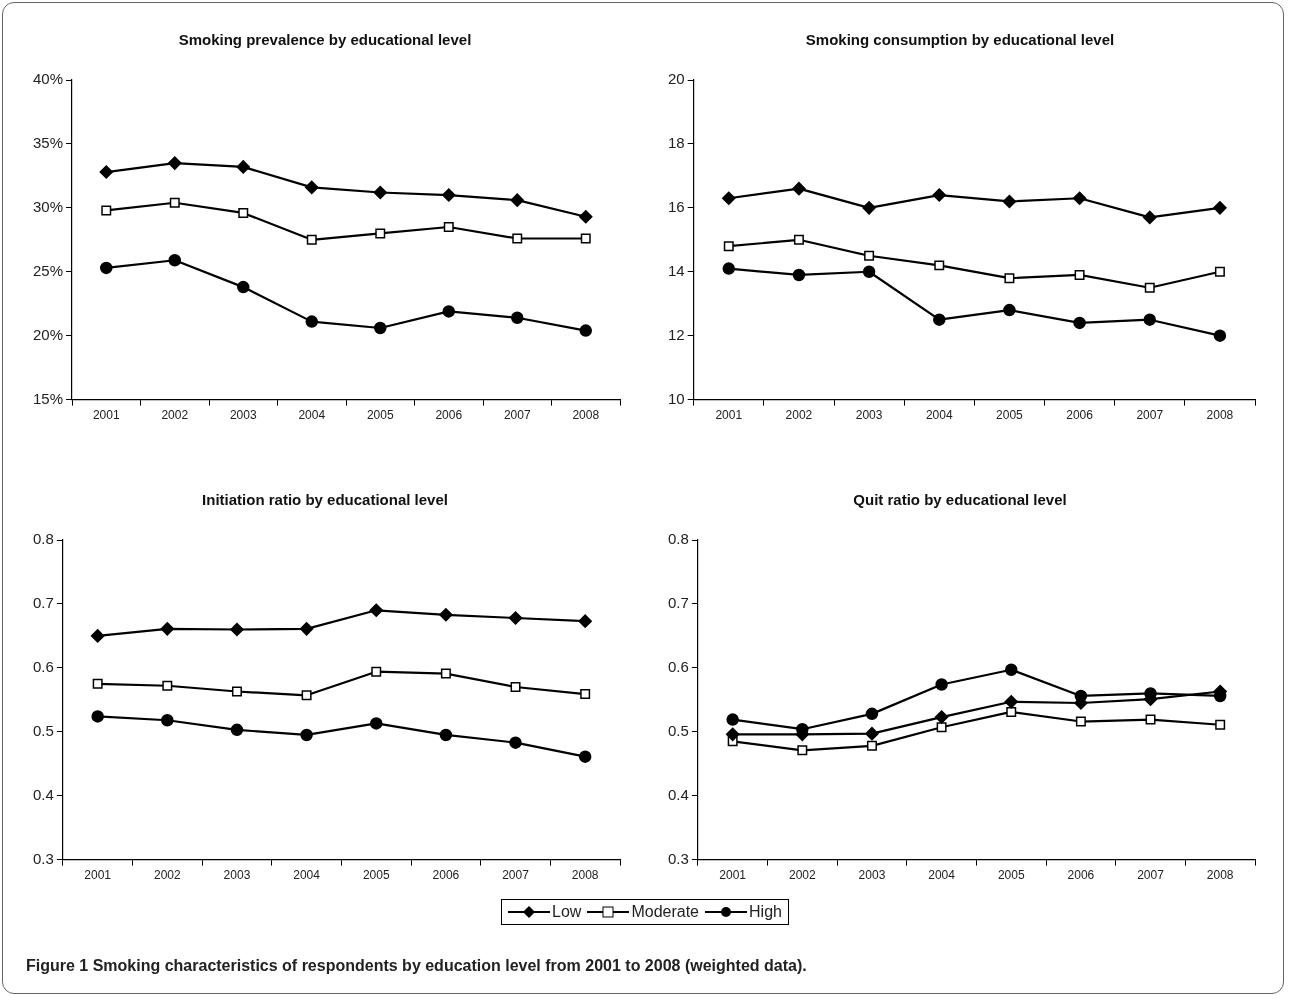  Describe the element at coordinates (665, 912) in the screenshot. I see `legend-label: Moderate` at that location.